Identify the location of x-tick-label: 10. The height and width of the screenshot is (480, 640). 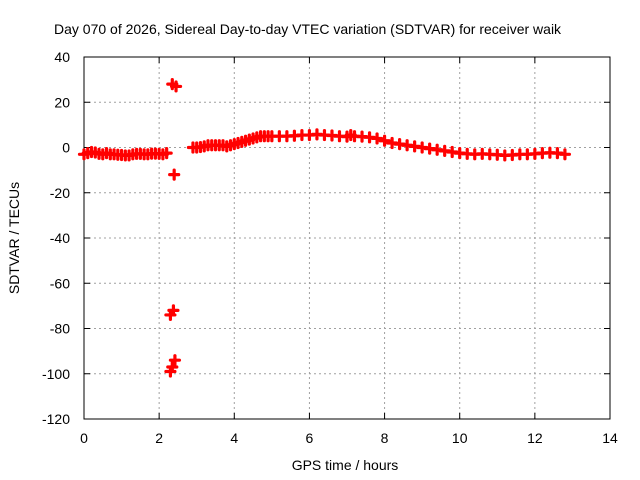
(460, 438).